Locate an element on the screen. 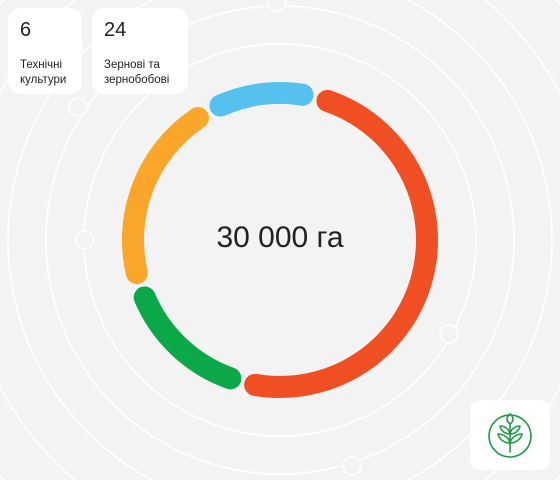  logo-card is located at coordinates (510, 435).